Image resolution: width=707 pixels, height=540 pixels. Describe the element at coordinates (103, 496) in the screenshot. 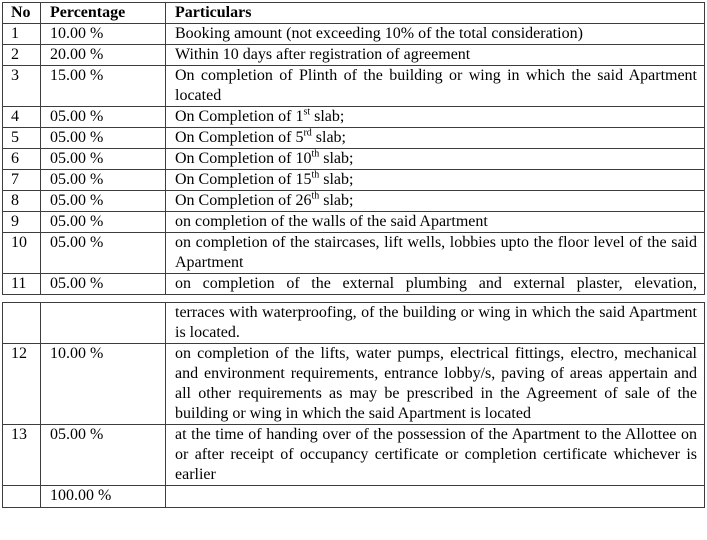

I see `cell-percentage-total: 100.00 %` at that location.